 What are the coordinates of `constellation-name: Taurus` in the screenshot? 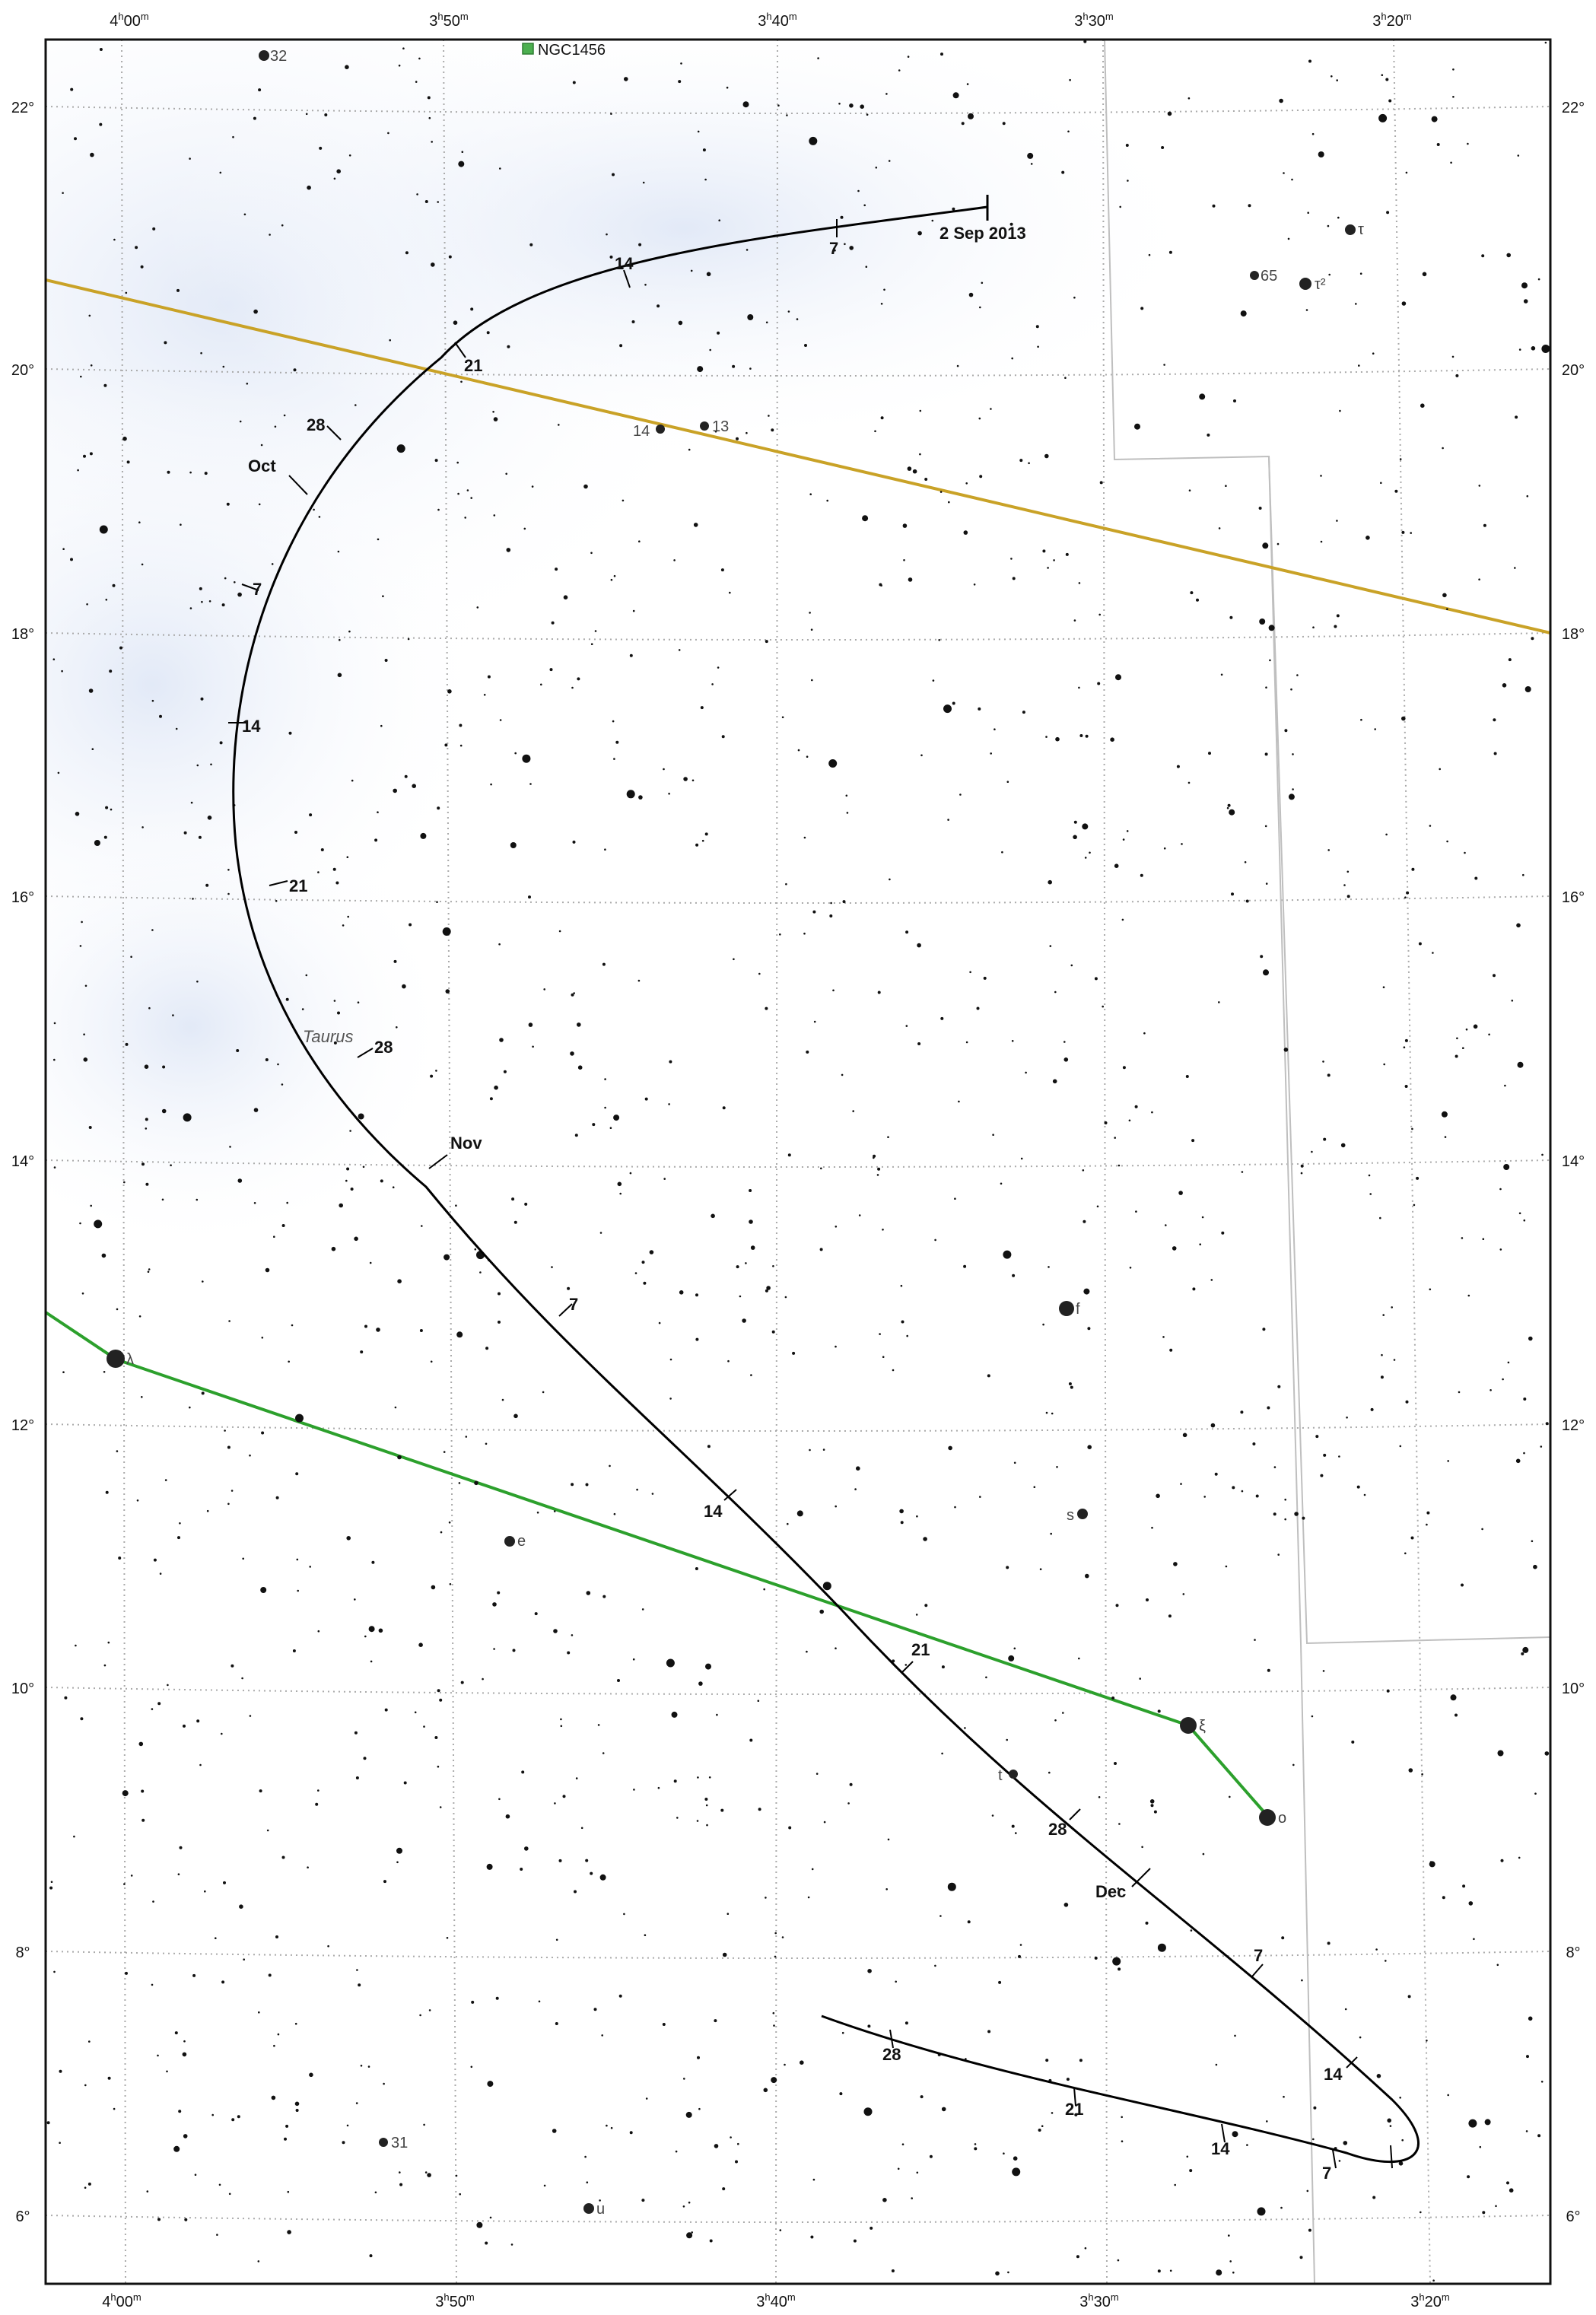 It's located at (328, 1036).